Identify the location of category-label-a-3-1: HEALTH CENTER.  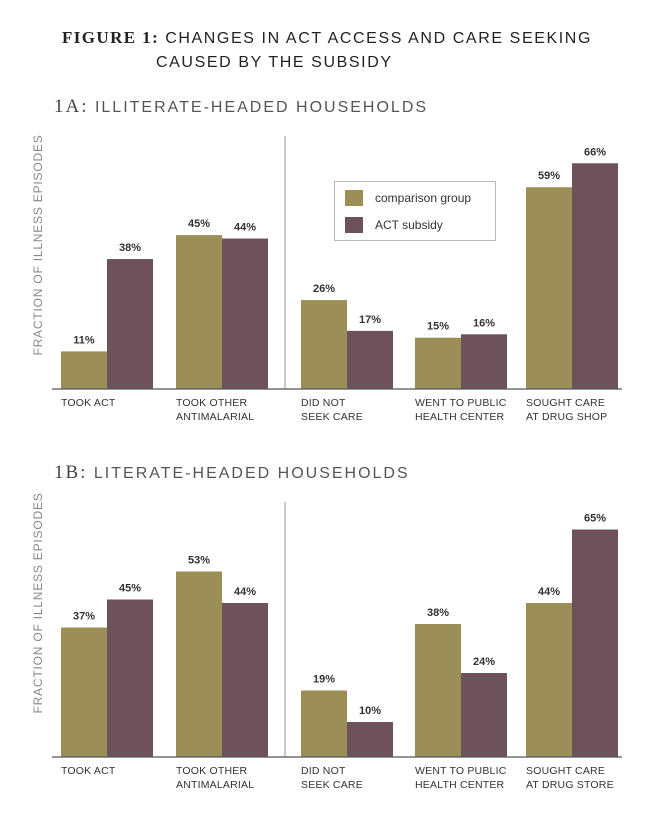
(460, 417).